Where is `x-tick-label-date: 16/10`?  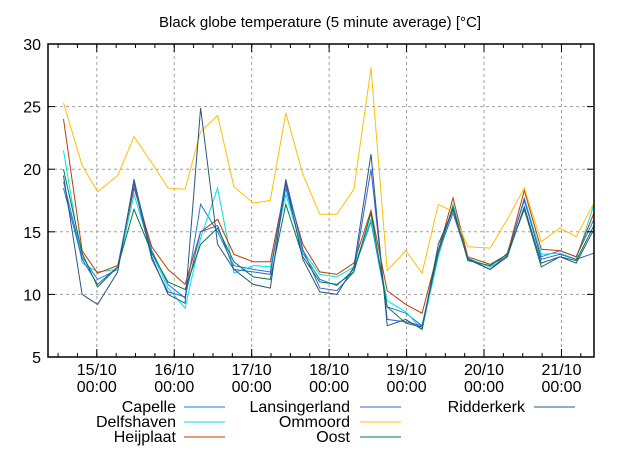 x-tick-label-date: 16/10 is located at coordinates (174, 370).